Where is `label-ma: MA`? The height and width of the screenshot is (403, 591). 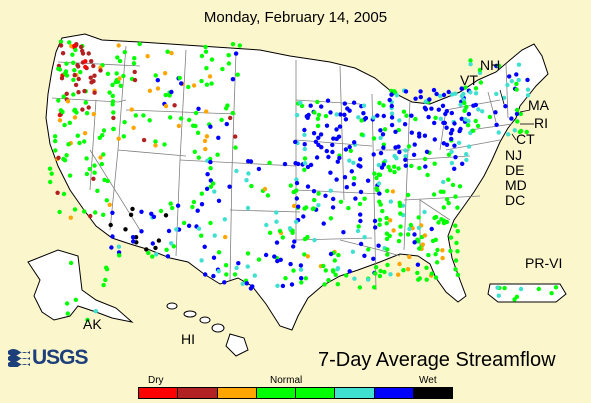
label-ma: MA is located at coordinates (538, 105).